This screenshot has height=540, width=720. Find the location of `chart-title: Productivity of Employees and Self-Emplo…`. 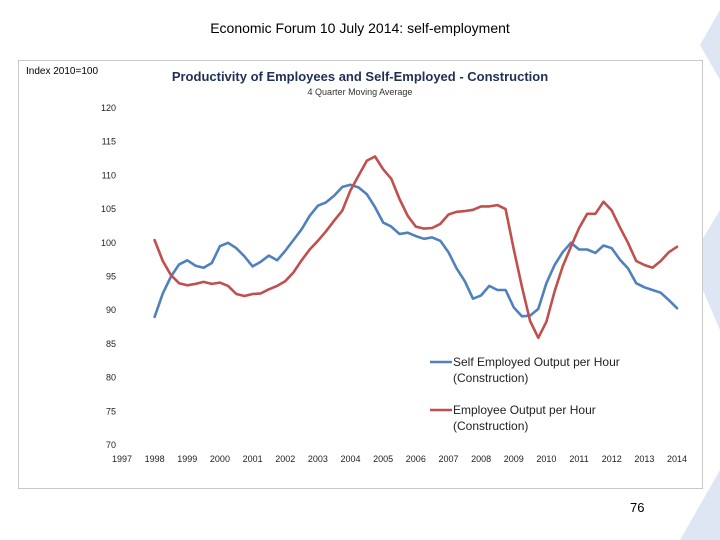

chart-title: Productivity of Employees and Self-Emplo… is located at coordinates (360, 76).